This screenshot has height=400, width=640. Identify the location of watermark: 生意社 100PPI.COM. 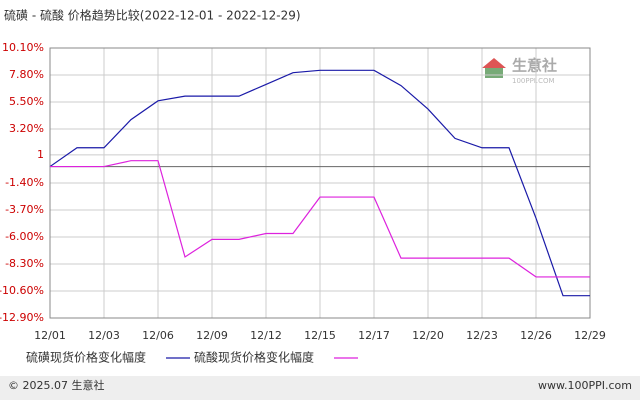
(519, 71).